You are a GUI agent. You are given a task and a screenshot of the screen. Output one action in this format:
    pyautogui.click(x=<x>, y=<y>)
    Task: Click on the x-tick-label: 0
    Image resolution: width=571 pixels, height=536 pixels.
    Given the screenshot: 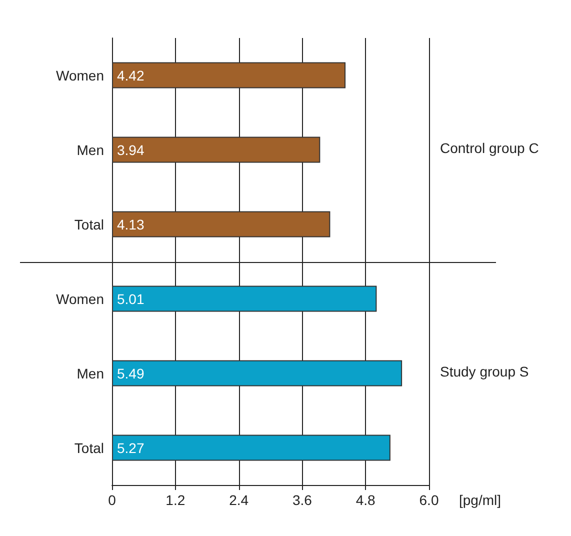 What is the action you would take?
    pyautogui.click(x=112, y=500)
    